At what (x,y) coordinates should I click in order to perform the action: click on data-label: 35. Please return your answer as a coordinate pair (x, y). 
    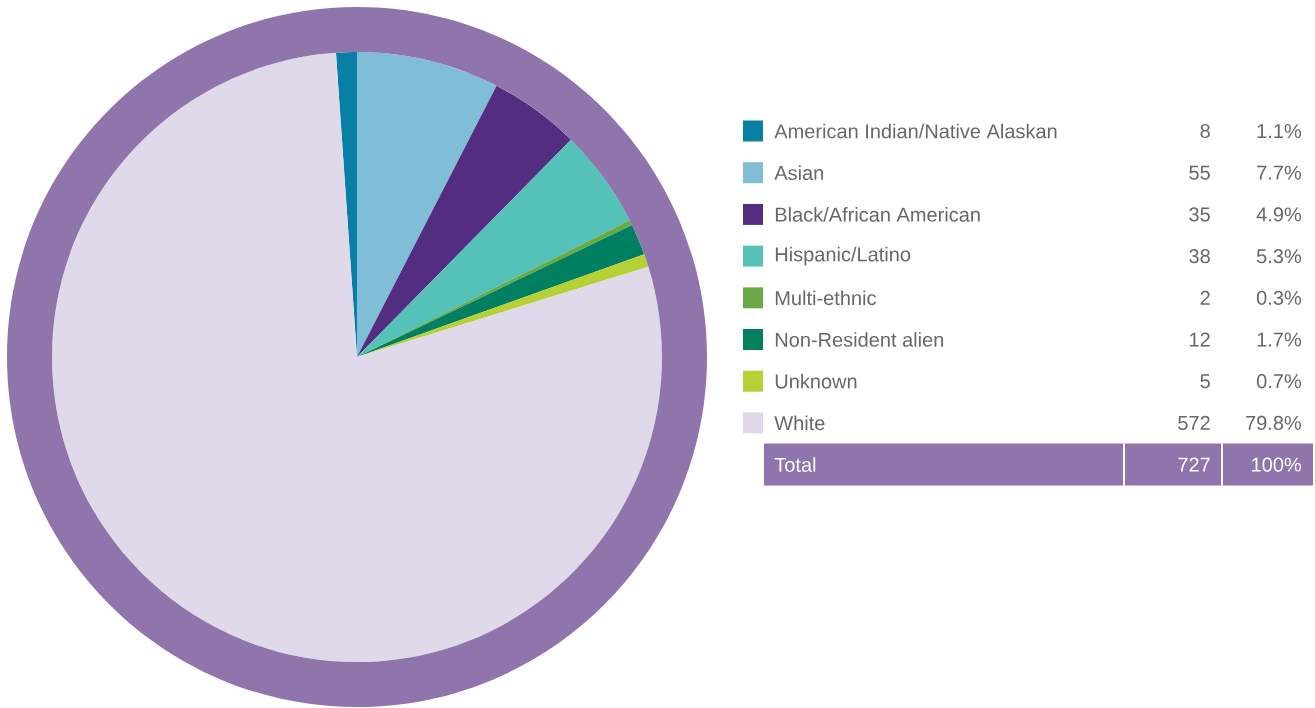
    Looking at the image, I should click on (1199, 214).